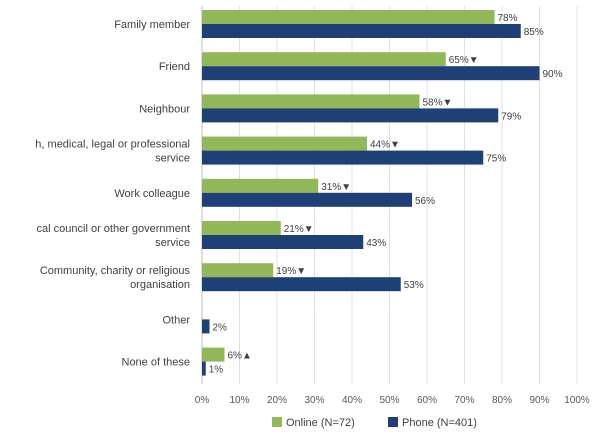 The image size is (597, 433). What do you see at coordinates (389, 400) in the screenshot?
I see `x-tick-label: 50%` at bounding box center [389, 400].